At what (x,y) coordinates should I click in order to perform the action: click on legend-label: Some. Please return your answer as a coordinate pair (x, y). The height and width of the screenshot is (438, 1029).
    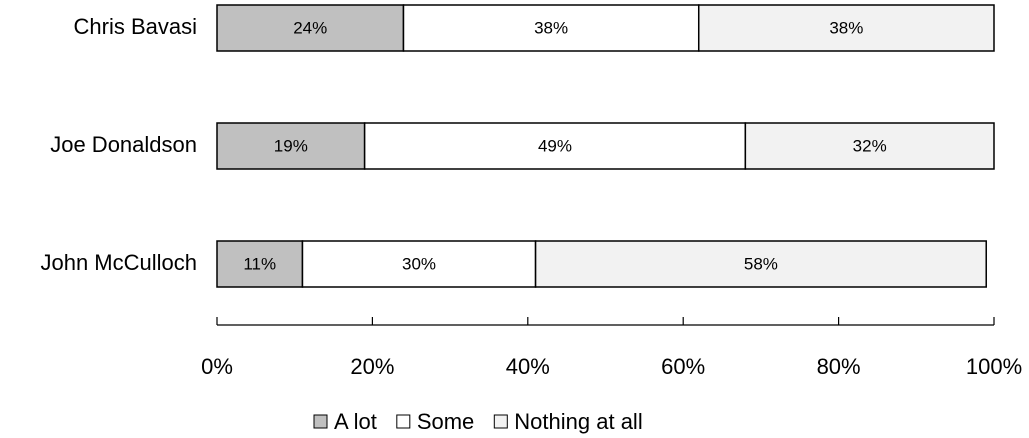
    Looking at the image, I should click on (445, 421).